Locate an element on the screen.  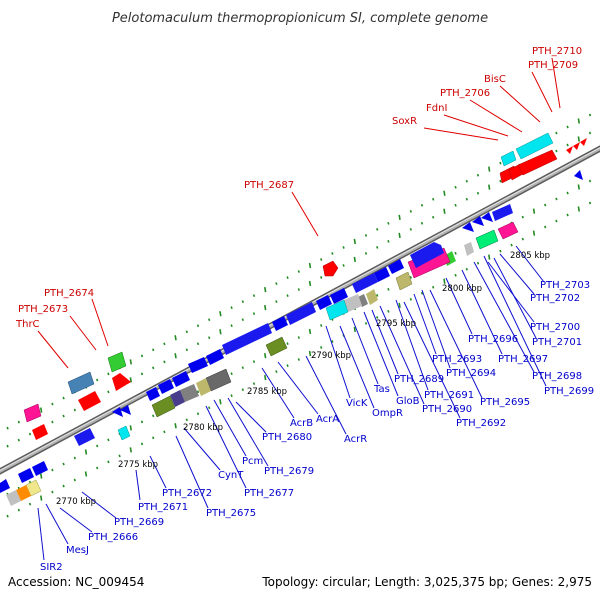
gene-label-forward: PTH_2674 is located at coordinates (69, 293).